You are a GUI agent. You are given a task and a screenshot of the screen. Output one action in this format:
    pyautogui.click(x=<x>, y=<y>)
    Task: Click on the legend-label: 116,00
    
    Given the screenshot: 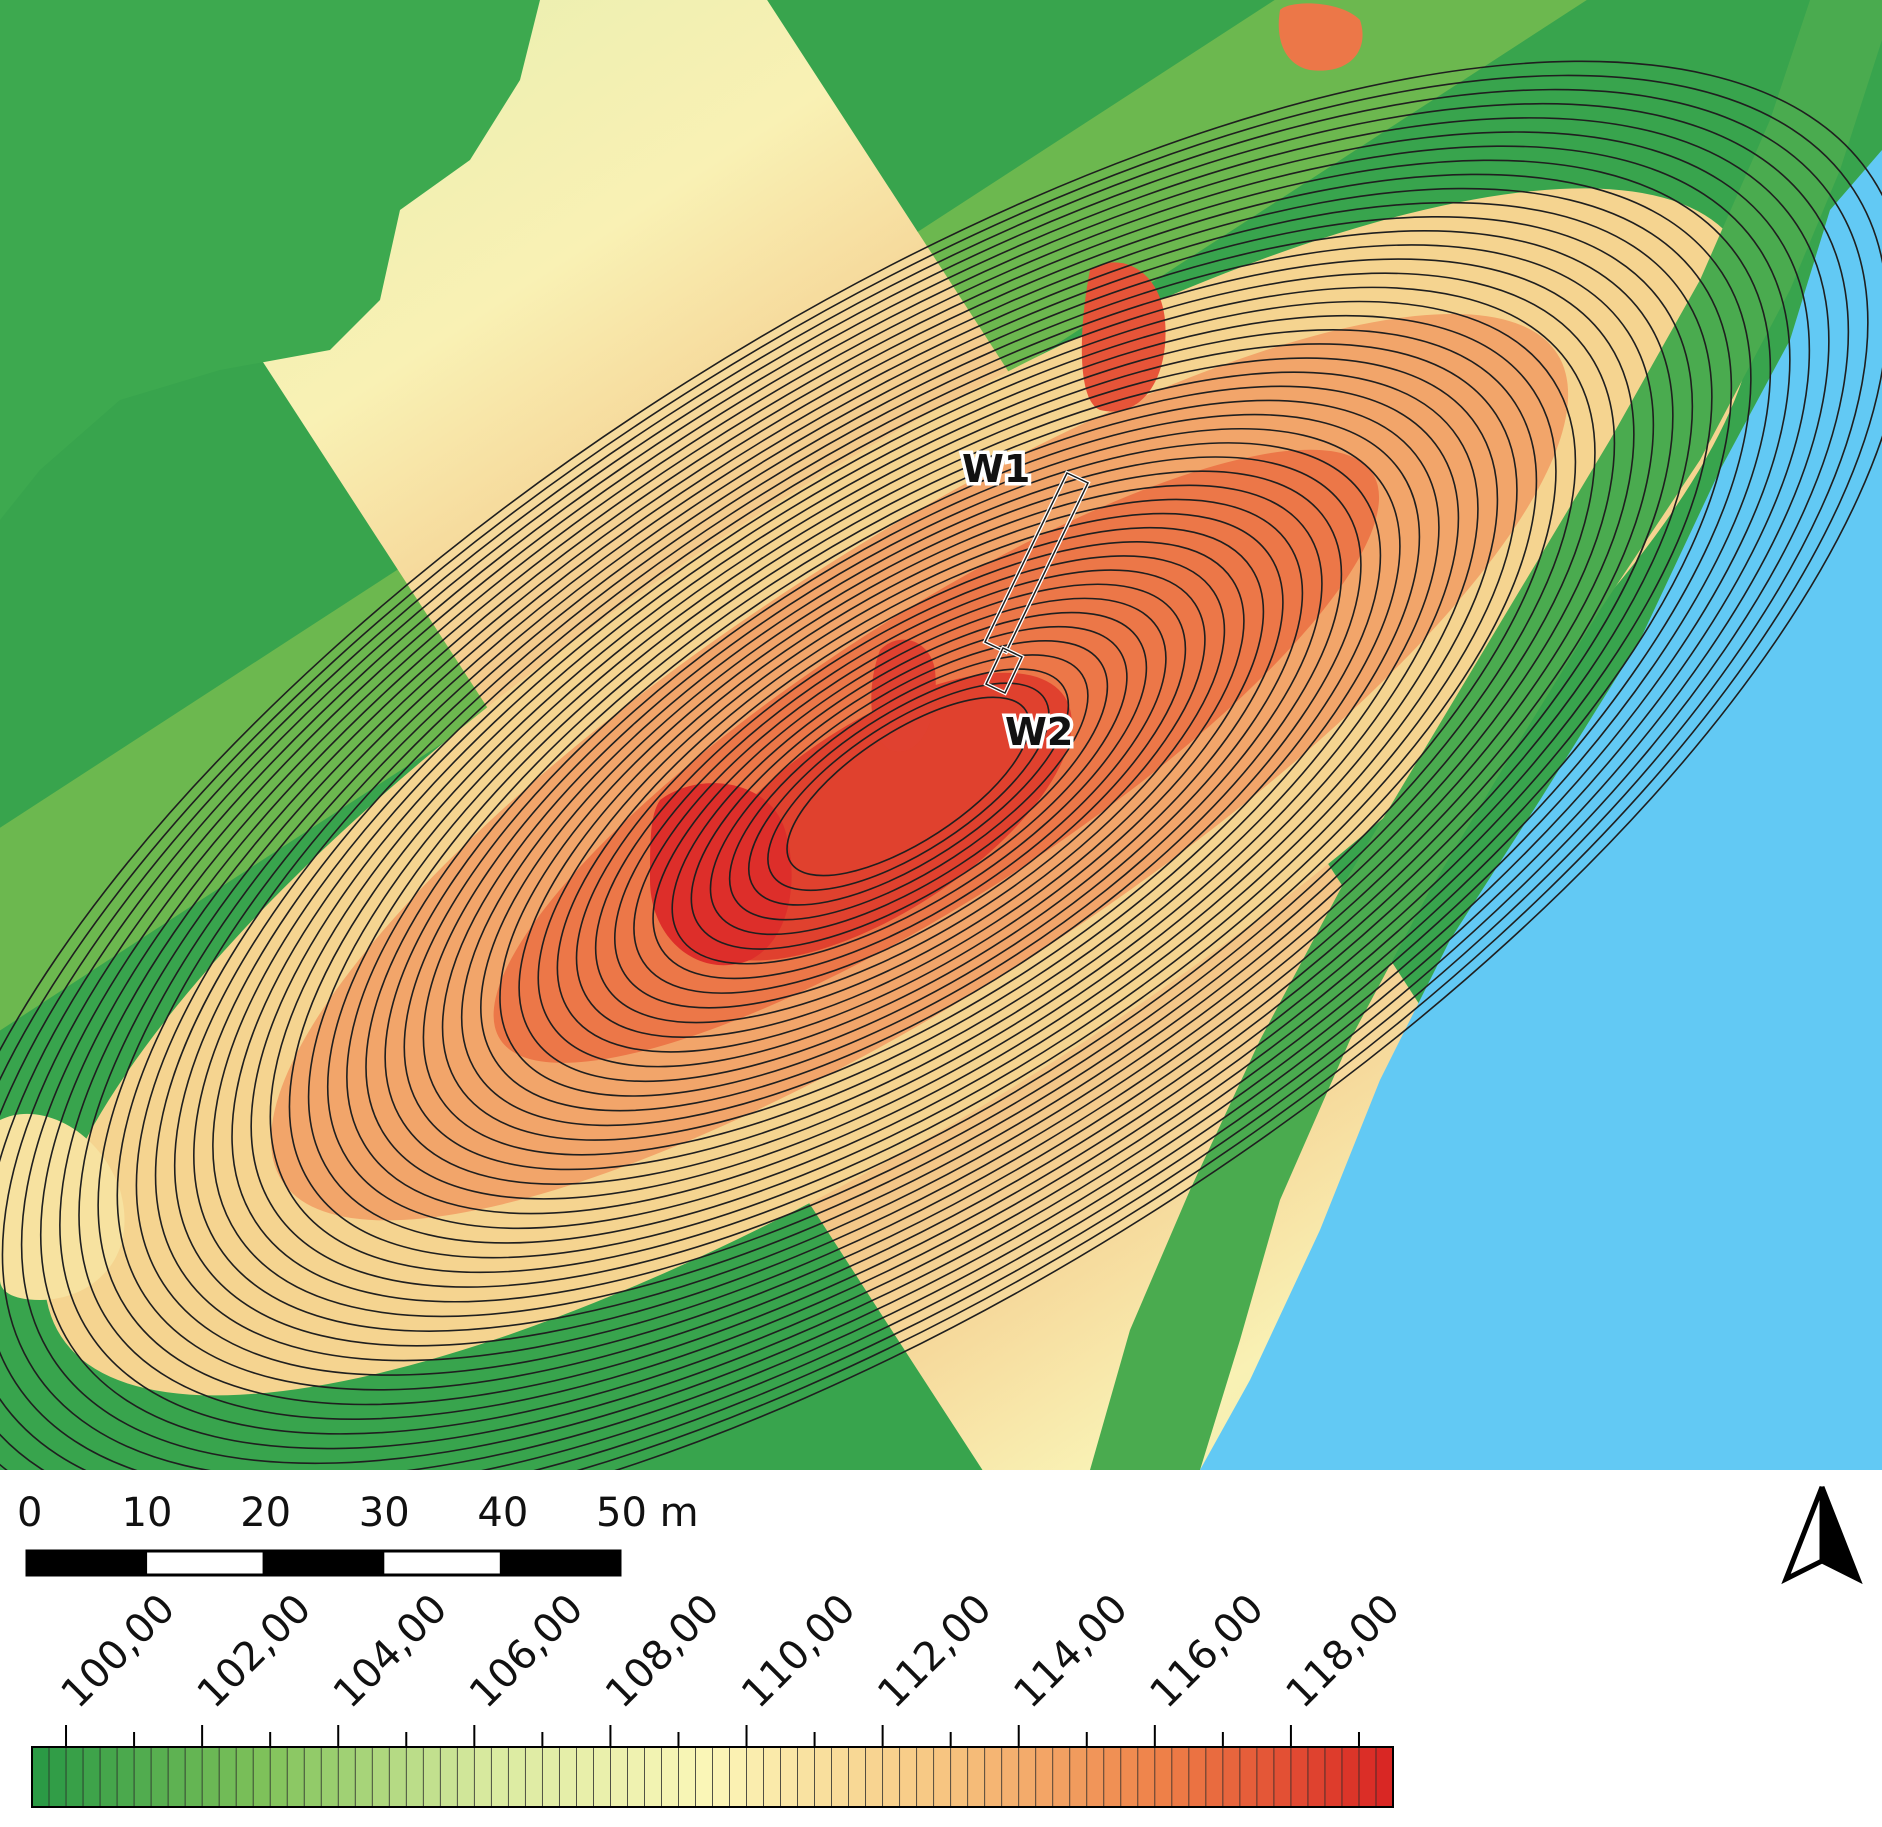 What is the action you would take?
    pyautogui.click(x=1206, y=1651)
    